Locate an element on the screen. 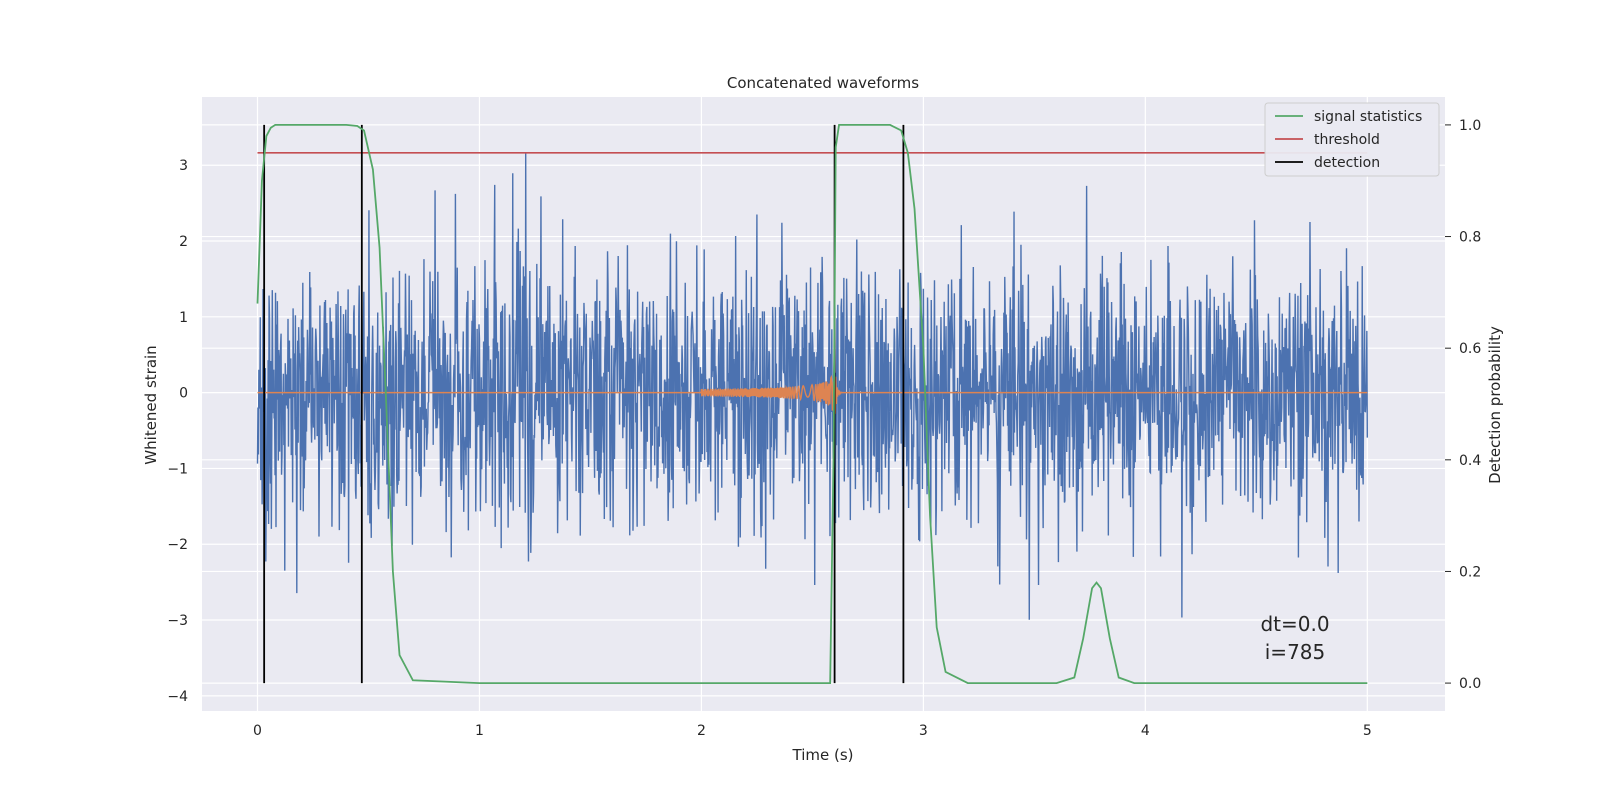  y-right-tick-label: 0.4 is located at coordinates (1470, 461).